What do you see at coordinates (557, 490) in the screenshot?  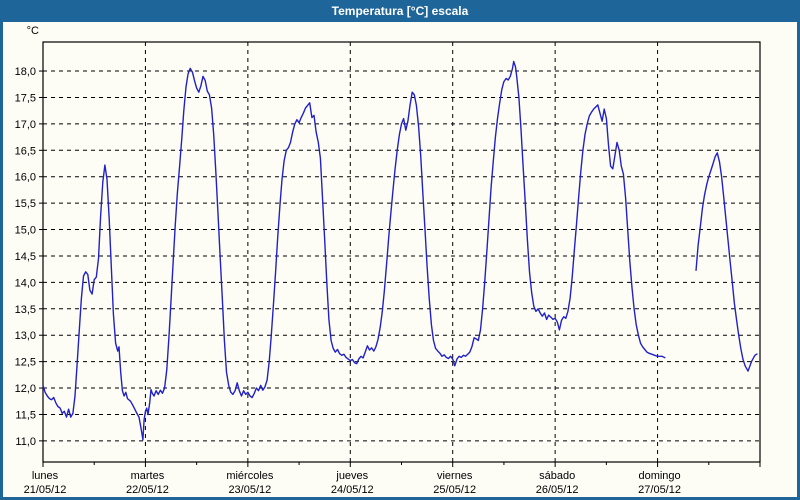 I see `date-label: 26/05/12` at bounding box center [557, 490].